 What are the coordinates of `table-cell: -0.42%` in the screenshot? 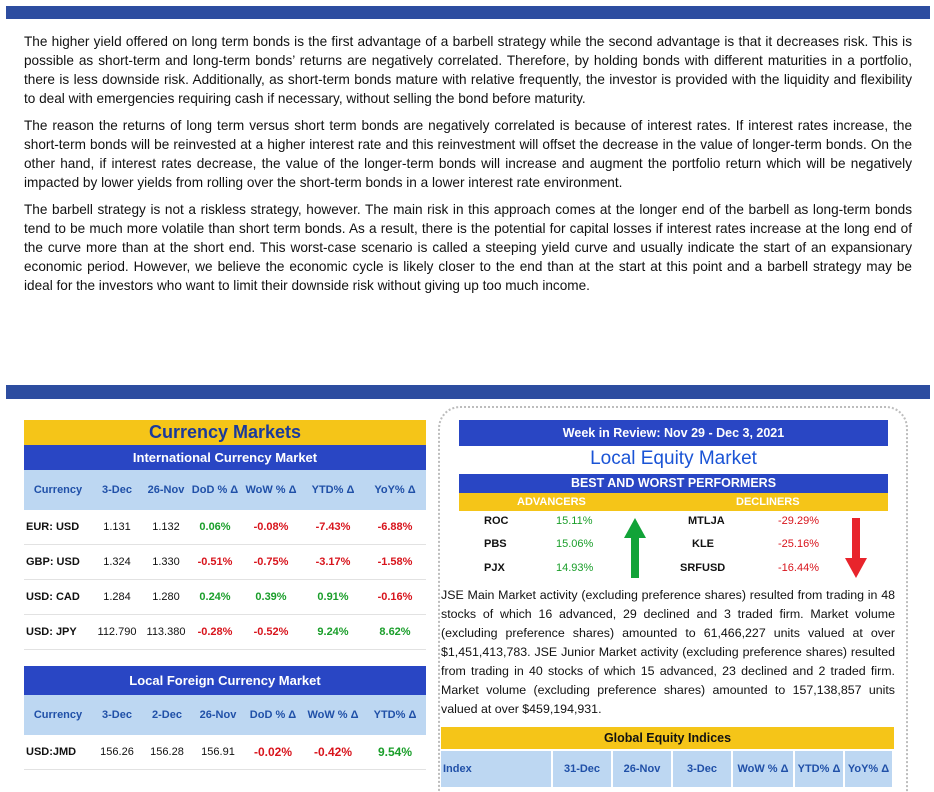 It's located at (333, 752).